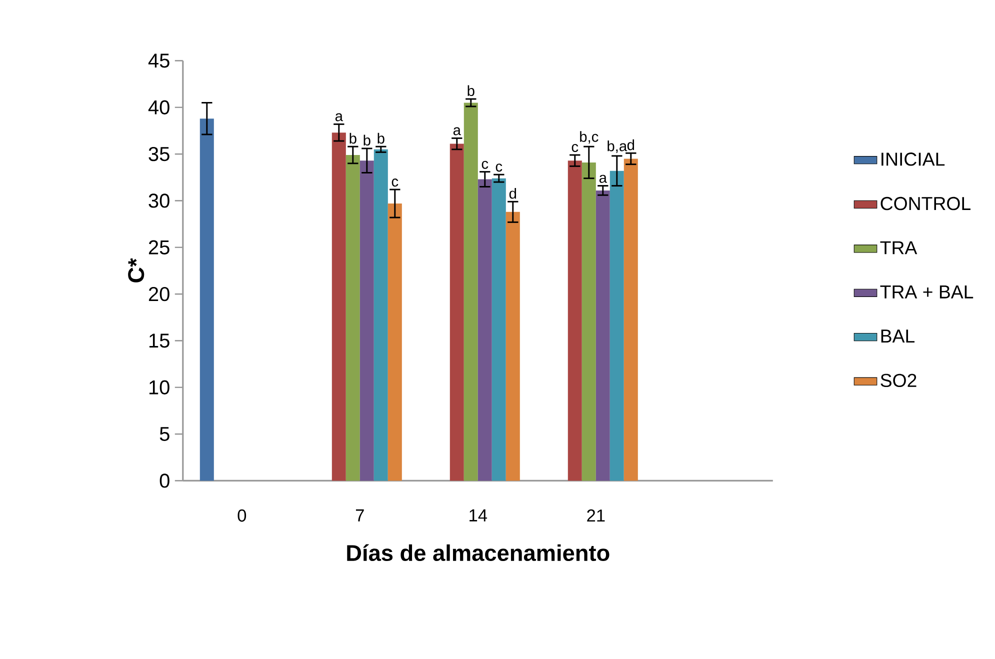 The height and width of the screenshot is (659, 995). What do you see at coordinates (159, 201) in the screenshot?
I see `y-tick-label: 30` at bounding box center [159, 201].